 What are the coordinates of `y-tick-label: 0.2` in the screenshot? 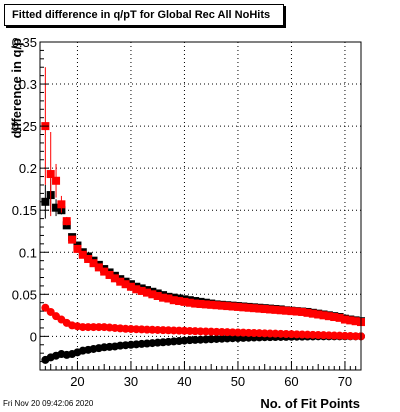 It's located at (28, 168).